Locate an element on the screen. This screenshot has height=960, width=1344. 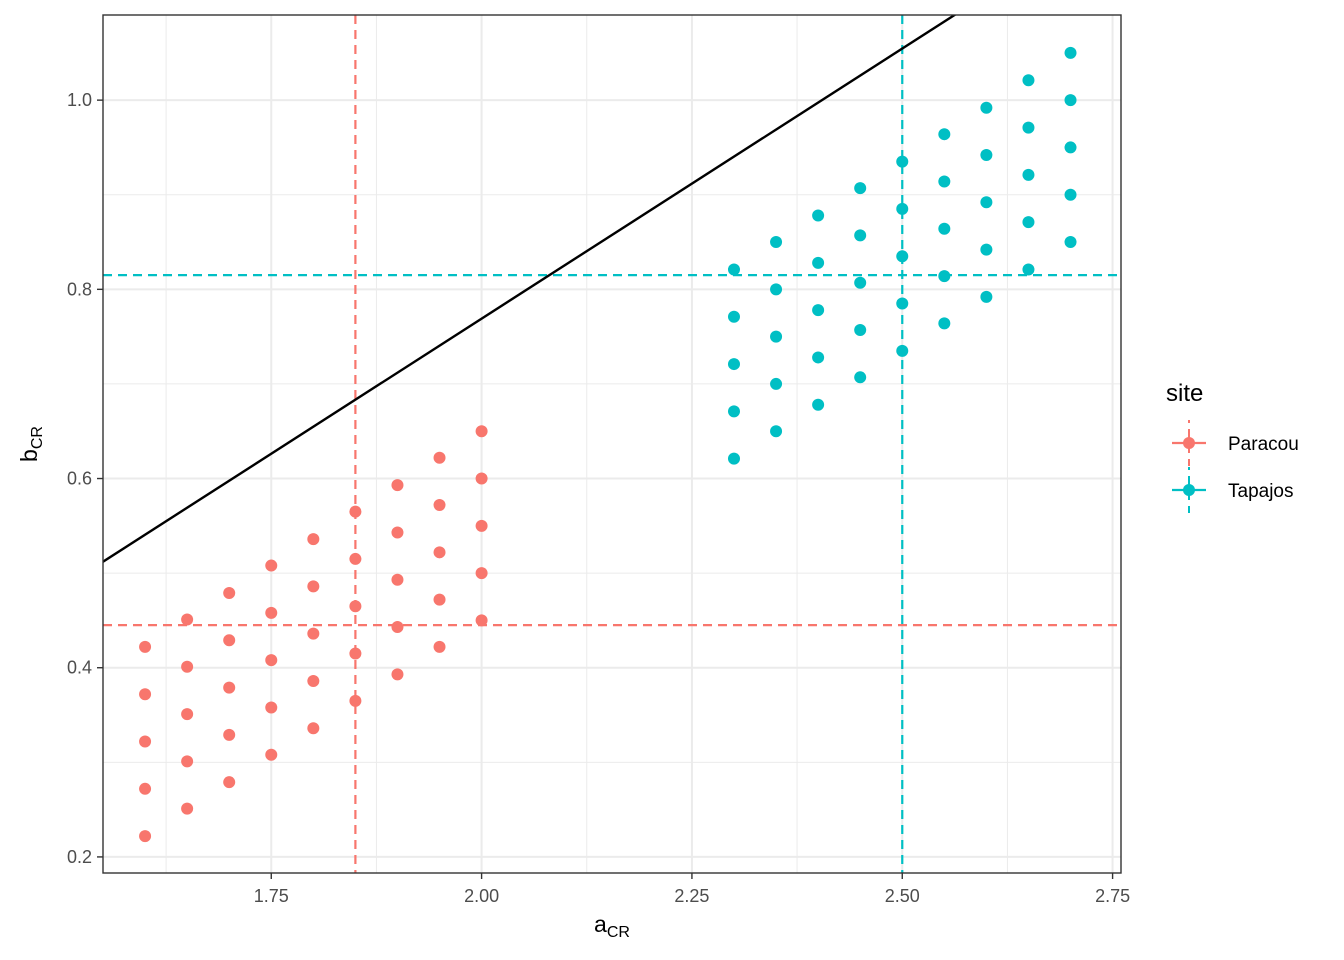
x-axis: 1.75 2.00 2.25 2.50 2.75 is located at coordinates (692, 889).